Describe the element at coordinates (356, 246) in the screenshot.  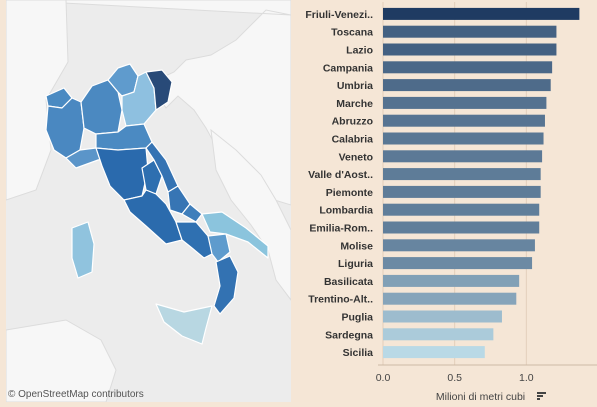
I see `category-label: Molise` at that location.